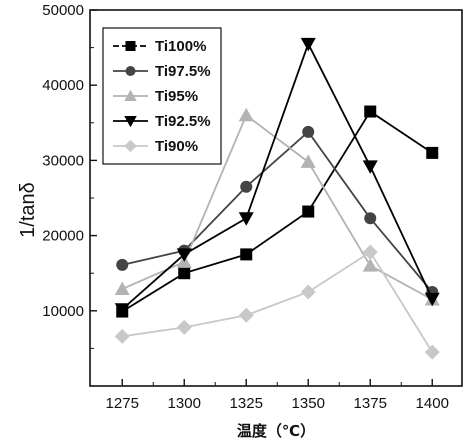  What do you see at coordinates (63, 311) in the screenshot?
I see `y-tick-label: 10000` at bounding box center [63, 311].